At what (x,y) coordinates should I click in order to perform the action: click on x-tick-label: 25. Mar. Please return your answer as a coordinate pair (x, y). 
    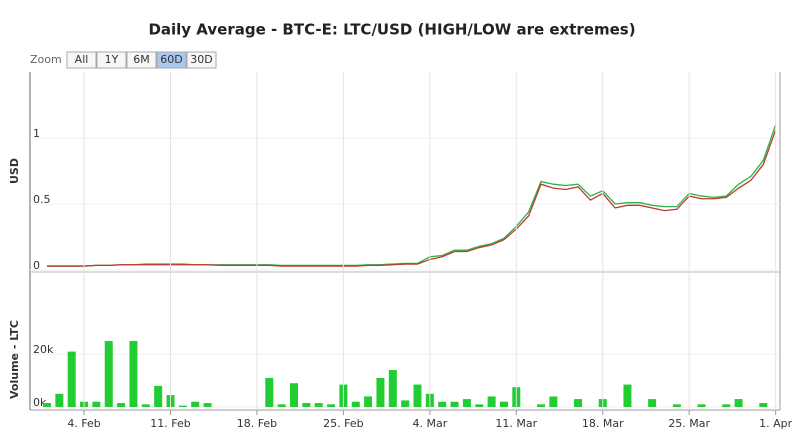
    Looking at the image, I should click on (689, 423).